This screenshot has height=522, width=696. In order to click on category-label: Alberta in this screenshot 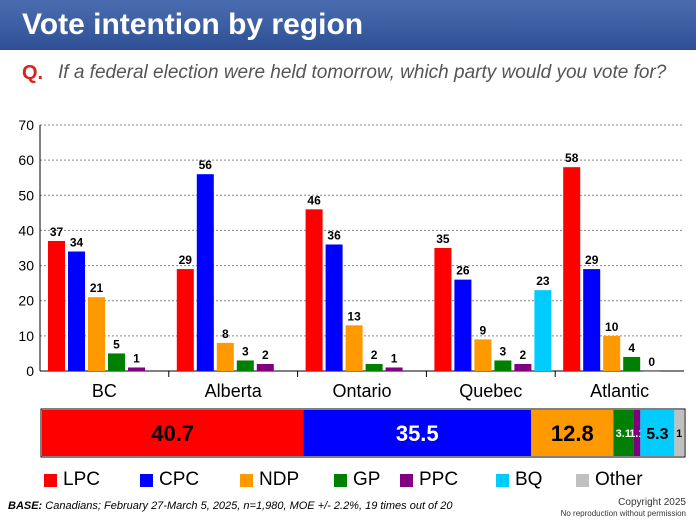, I will do `click(234, 391)`.